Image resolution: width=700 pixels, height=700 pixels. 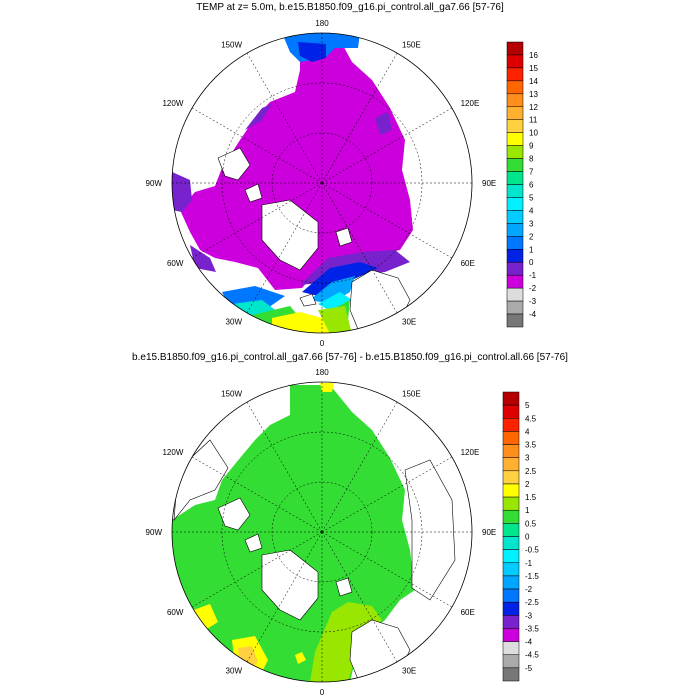 What do you see at coordinates (531, 146) in the screenshot?
I see `colorbar-label: 9` at bounding box center [531, 146].